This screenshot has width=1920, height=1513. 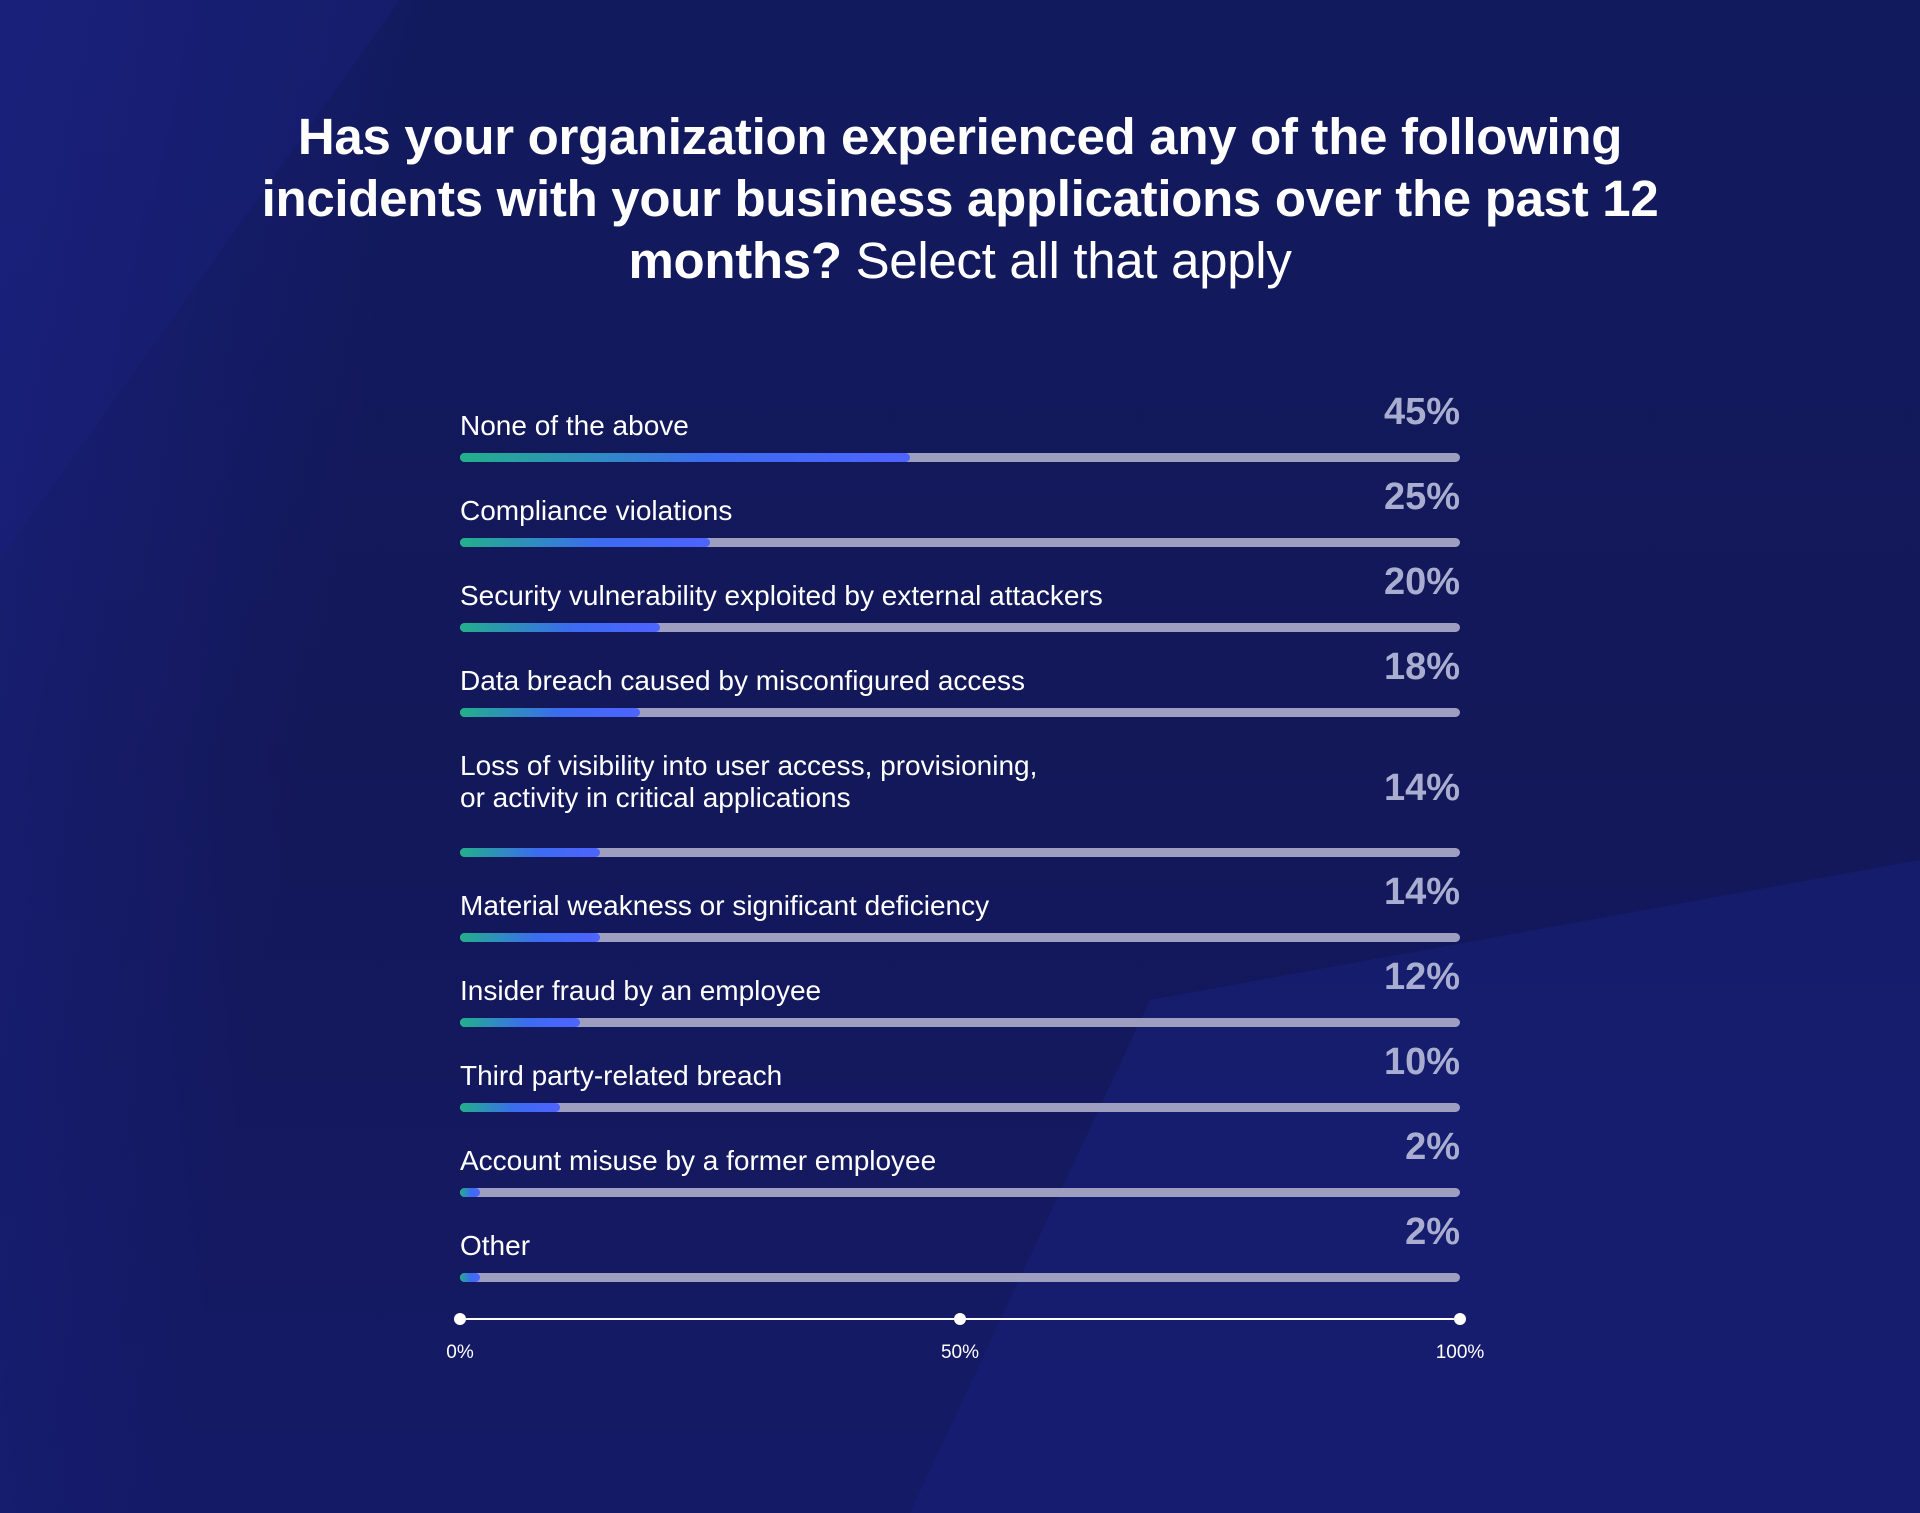 I want to click on bar-label: Compliance violations, so click(x=596, y=510).